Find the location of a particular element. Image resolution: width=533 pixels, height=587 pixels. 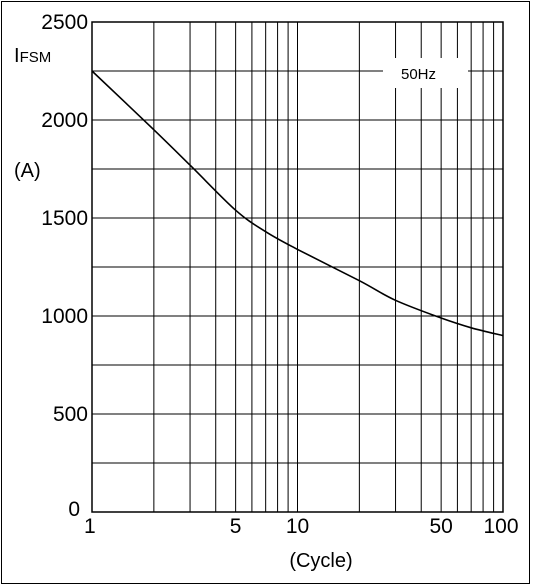

y-tick-label: 2000 is located at coordinates (64, 120).